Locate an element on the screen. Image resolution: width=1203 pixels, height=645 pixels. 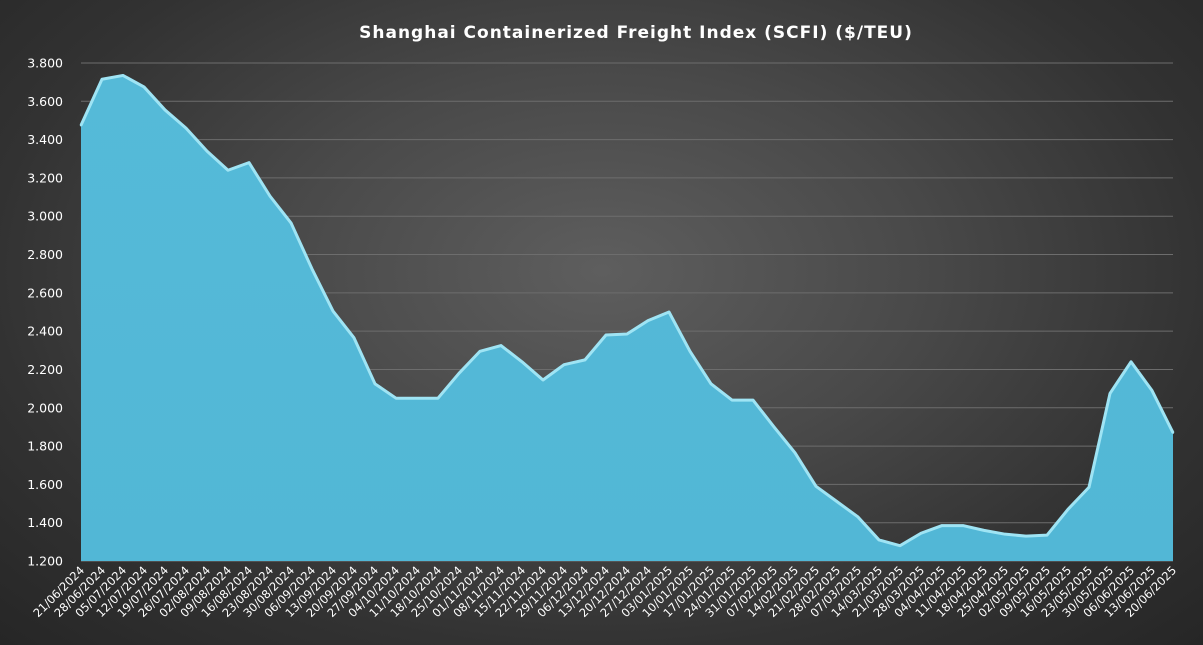
y-tick-label: 2.800 is located at coordinates (45, 254).